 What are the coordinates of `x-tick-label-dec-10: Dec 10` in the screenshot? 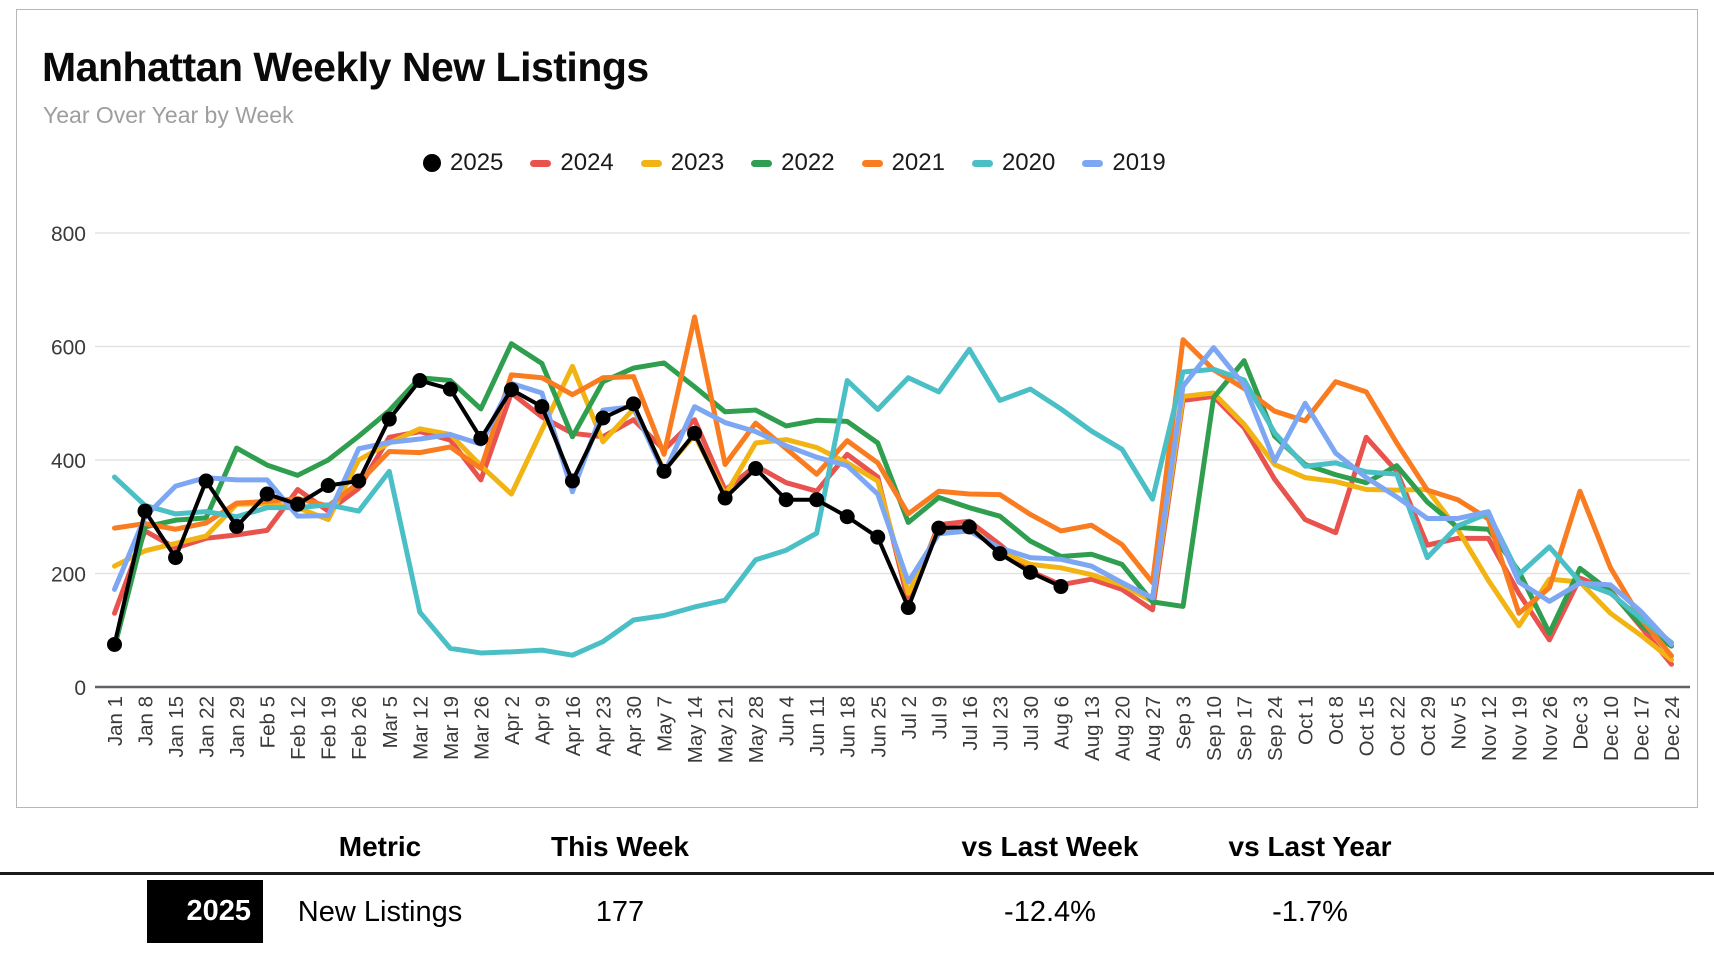 It's located at (1611, 728).